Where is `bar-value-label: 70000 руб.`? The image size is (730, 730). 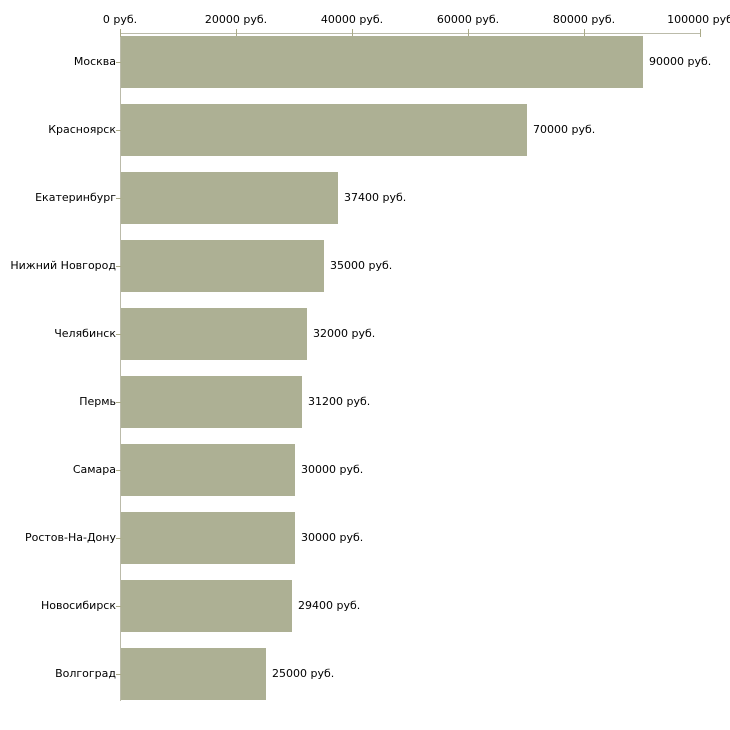
bar-value-label: 70000 руб. is located at coordinates (564, 129).